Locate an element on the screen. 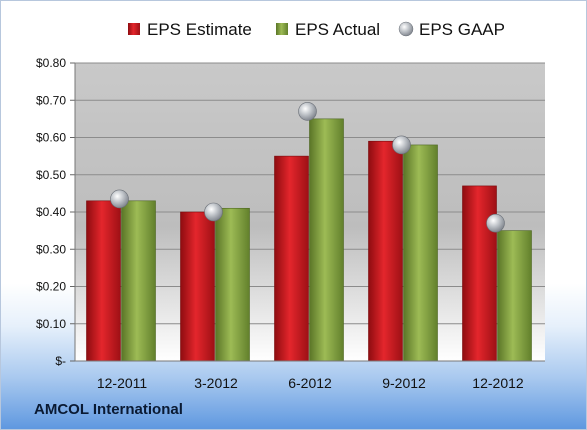 The image size is (587, 430). x-tick-label: 6-2012 is located at coordinates (310, 383).